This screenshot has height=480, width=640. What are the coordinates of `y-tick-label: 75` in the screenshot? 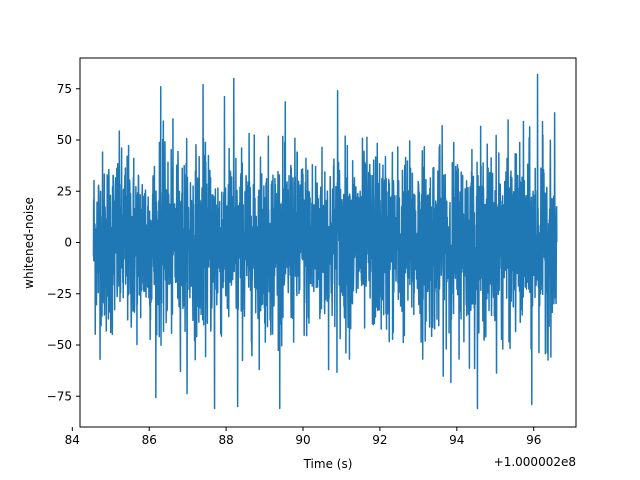 It's located at (64, 89).